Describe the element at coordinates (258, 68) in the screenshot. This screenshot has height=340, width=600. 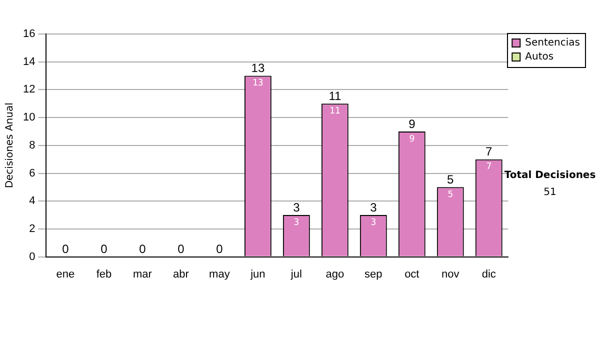
I see `total-label: 13` at that location.